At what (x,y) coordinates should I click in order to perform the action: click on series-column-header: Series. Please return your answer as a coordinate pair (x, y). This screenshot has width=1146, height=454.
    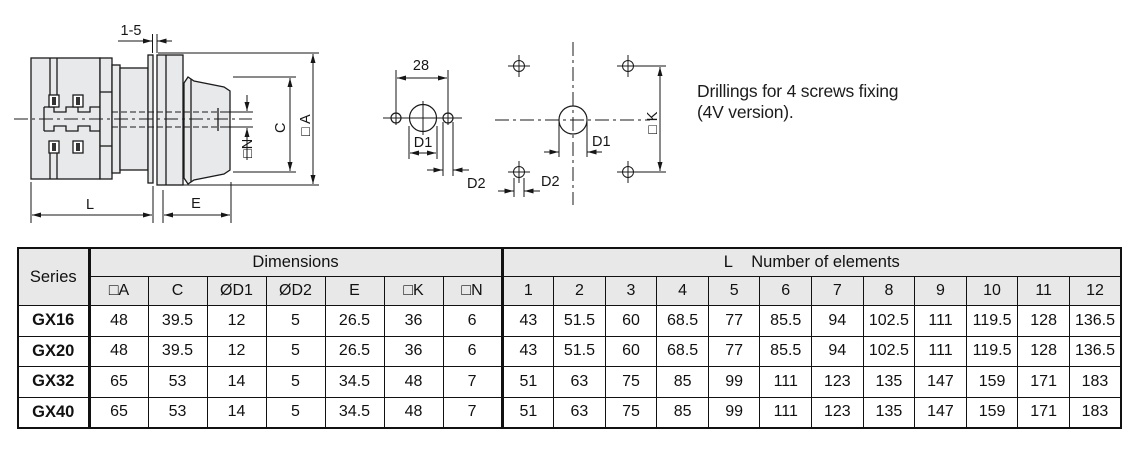
    Looking at the image, I should click on (54, 276).